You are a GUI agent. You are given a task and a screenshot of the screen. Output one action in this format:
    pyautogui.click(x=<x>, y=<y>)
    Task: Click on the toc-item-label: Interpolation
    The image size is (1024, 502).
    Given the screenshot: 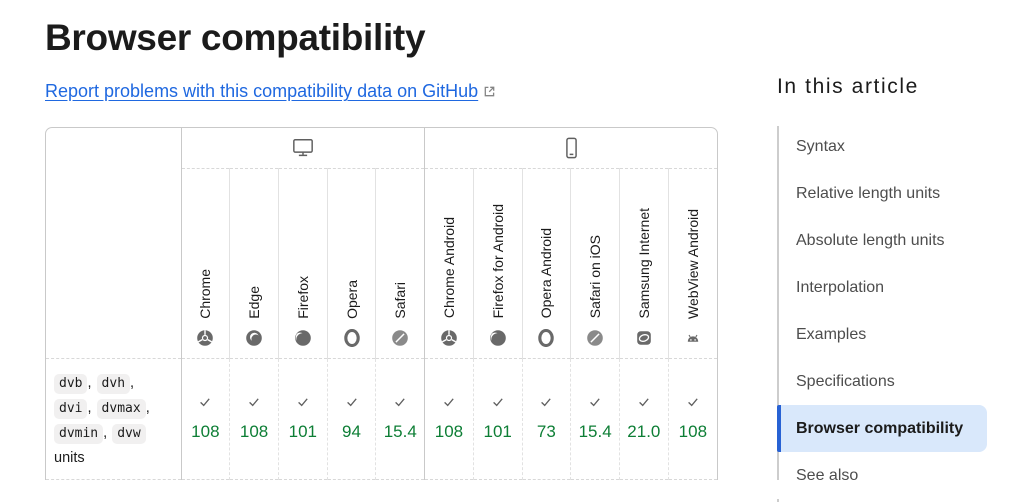 What is the action you would take?
    pyautogui.click(x=840, y=287)
    